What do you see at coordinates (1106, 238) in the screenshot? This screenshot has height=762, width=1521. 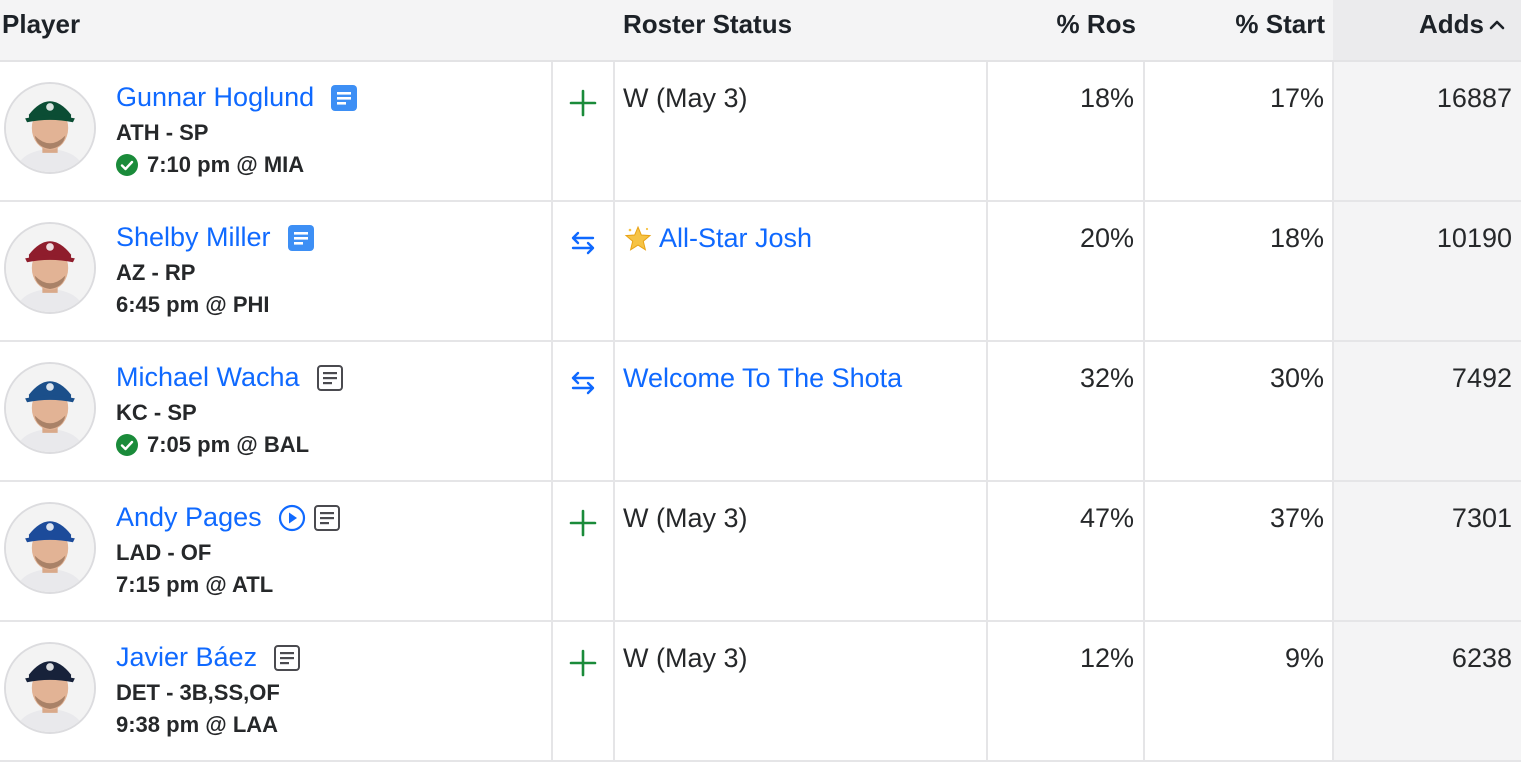 I see `pct-rostered: 20%` at bounding box center [1106, 238].